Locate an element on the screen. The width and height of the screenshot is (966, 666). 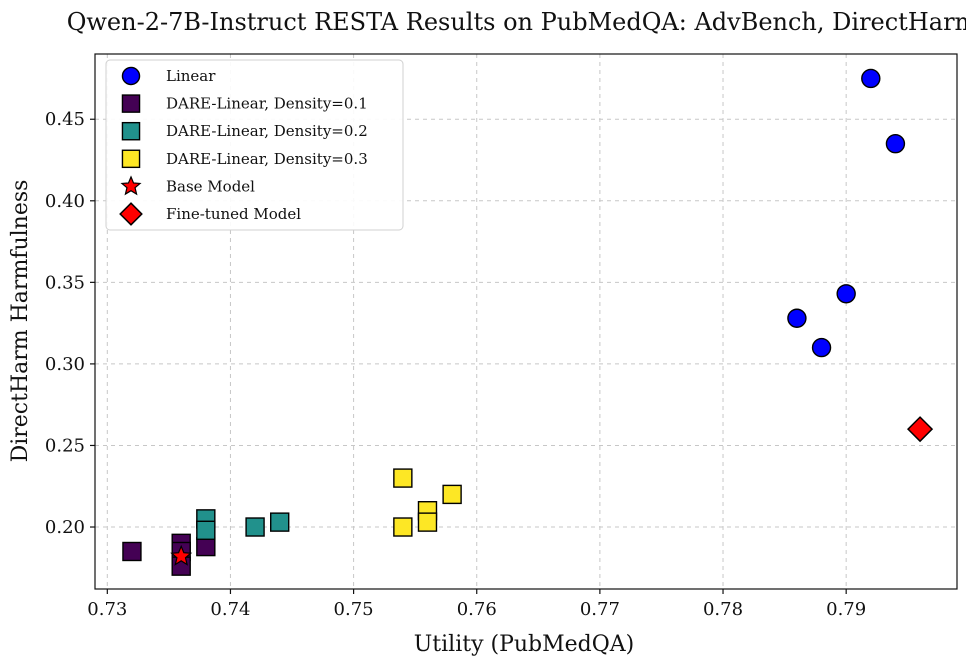
x-tick-label: 0.79 is located at coordinates (846, 609).